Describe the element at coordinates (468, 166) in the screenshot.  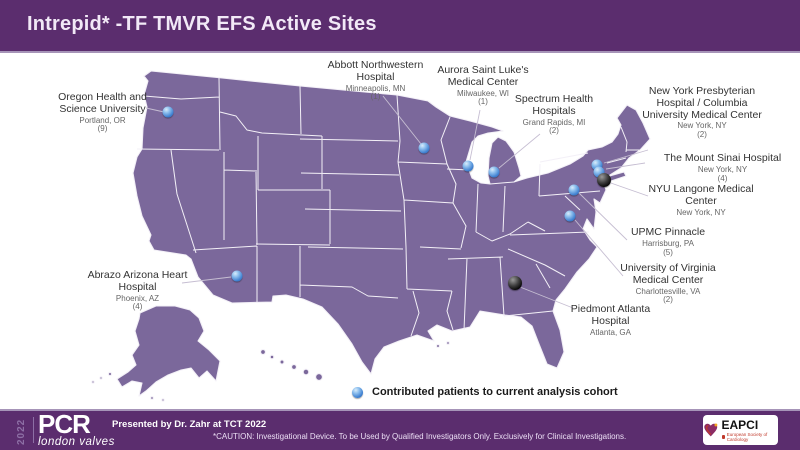
I see `site-marker-aurora` at that location.